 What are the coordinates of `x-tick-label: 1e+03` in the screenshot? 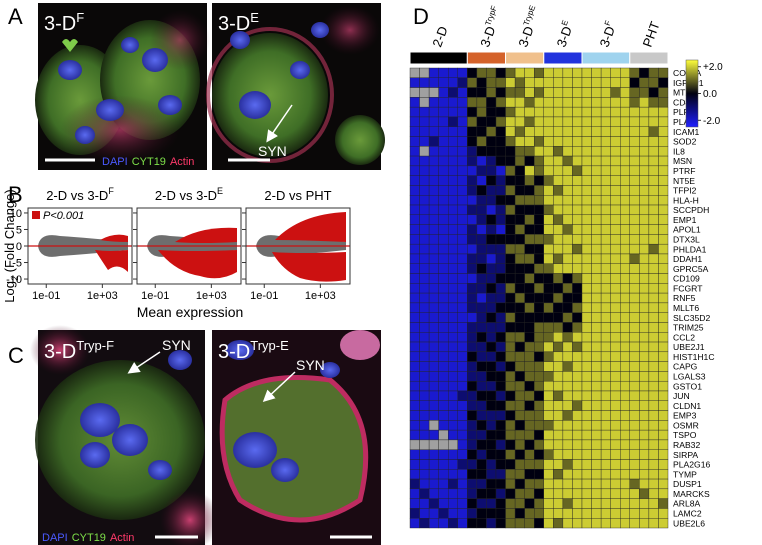 It's located at (320, 296).